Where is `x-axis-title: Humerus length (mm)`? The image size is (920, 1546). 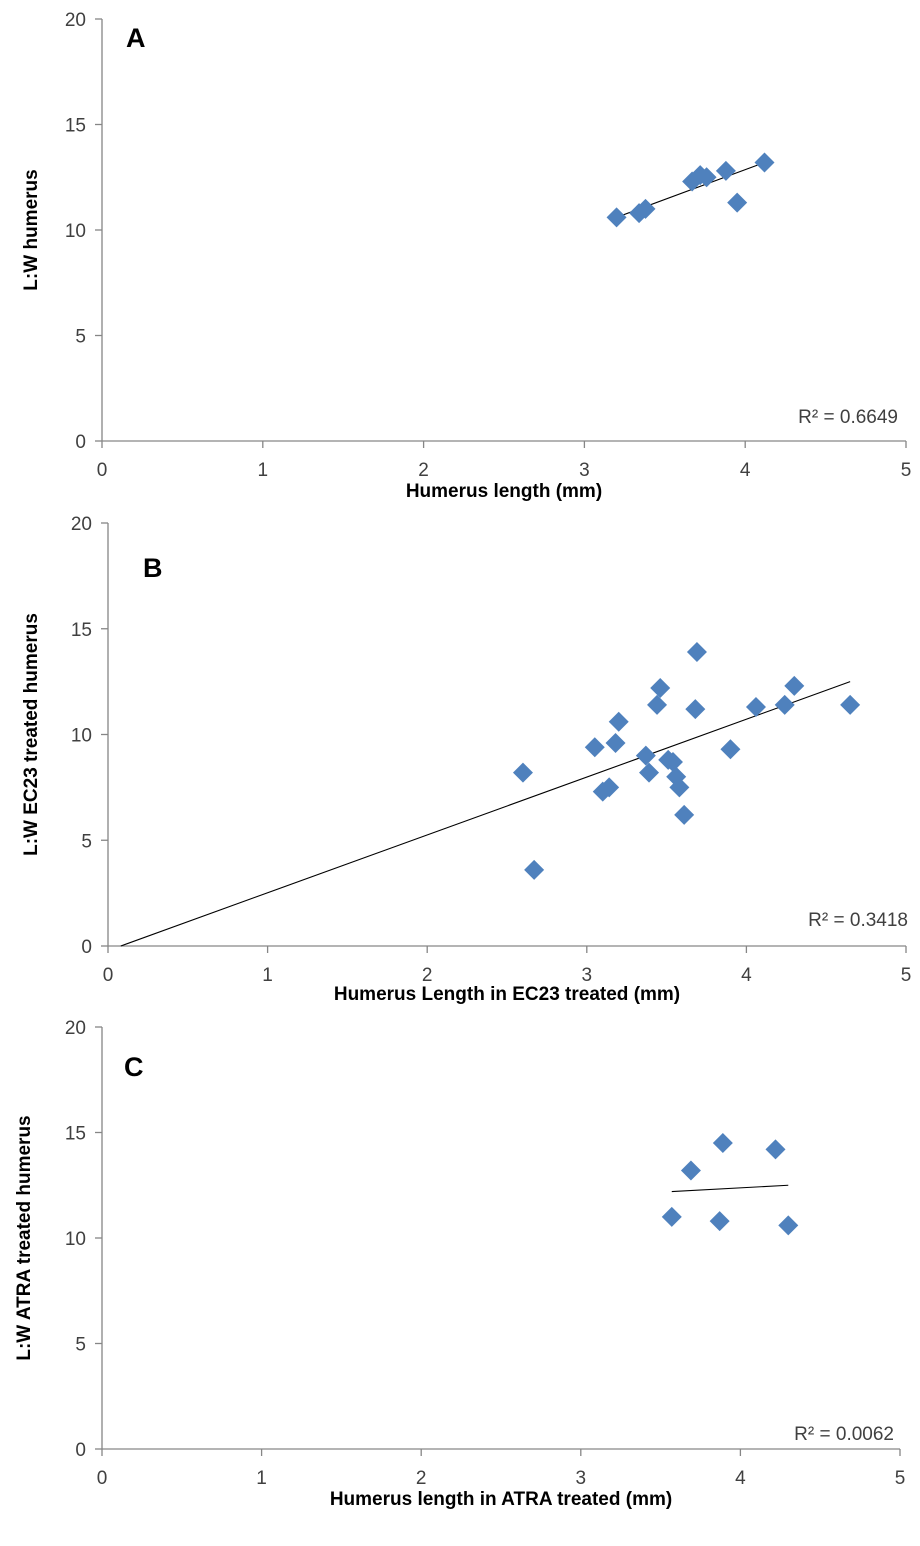 x-axis-title: Humerus length (mm) is located at coordinates (504, 491).